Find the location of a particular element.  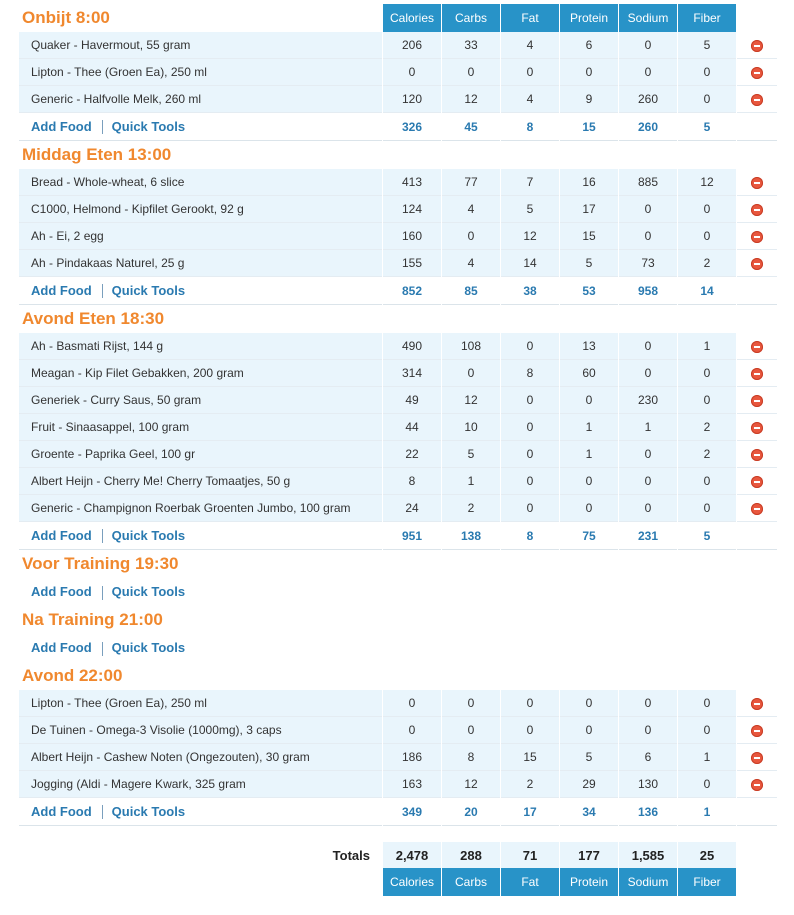

food-carbs: 2 is located at coordinates (471, 508).